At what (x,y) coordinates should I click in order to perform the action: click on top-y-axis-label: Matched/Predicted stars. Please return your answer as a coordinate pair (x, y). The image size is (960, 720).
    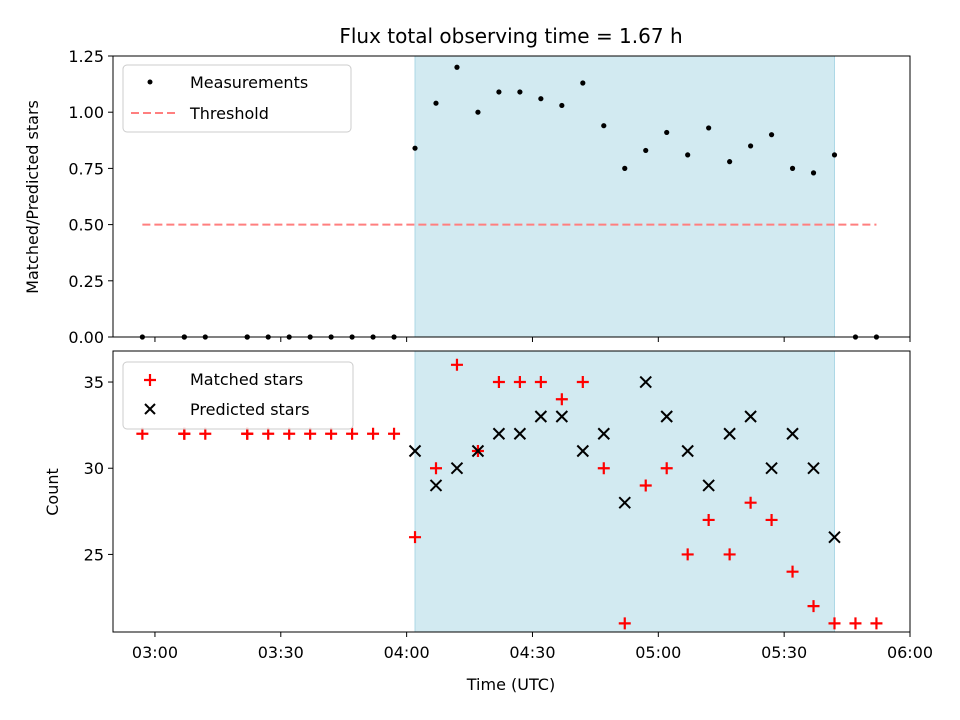
    Looking at the image, I should click on (32, 197).